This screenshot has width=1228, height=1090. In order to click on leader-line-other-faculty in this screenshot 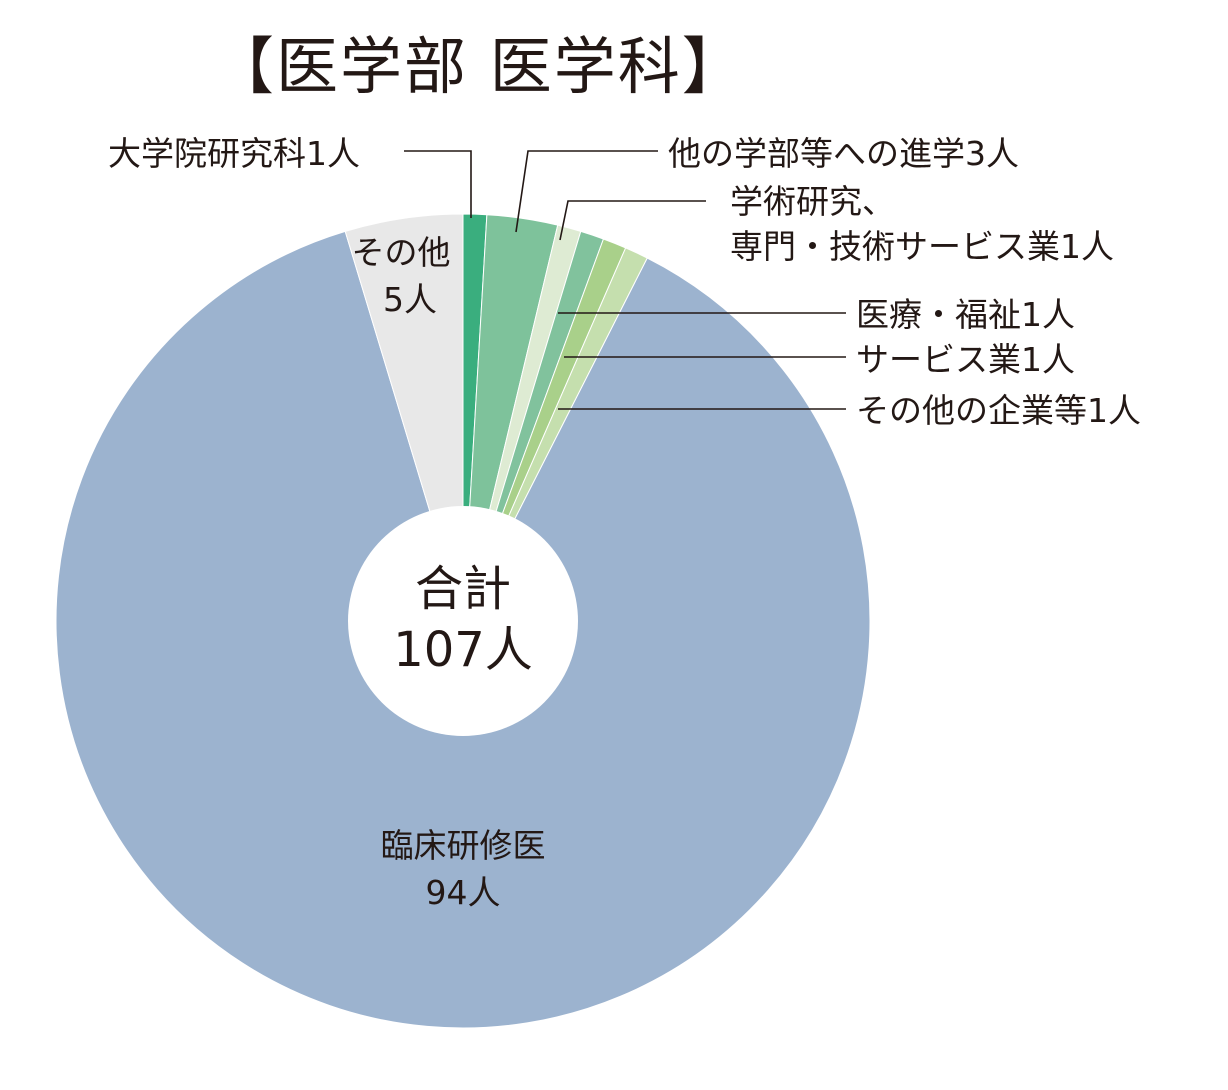, I will do `click(586, 191)`.